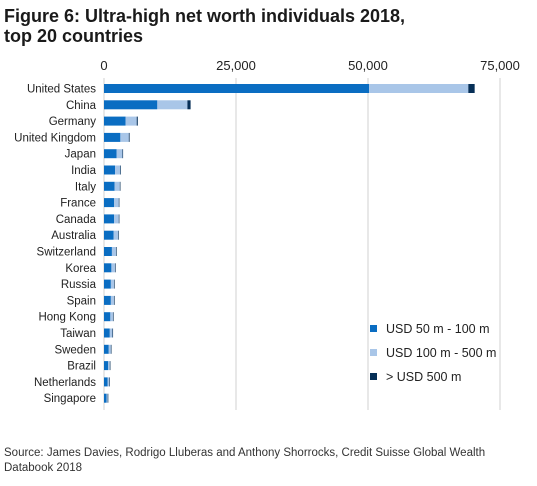 This screenshot has height=486, width=537. What do you see at coordinates (441, 353) in the screenshot?
I see `legend-label: USD 100 m - 500 m` at bounding box center [441, 353].